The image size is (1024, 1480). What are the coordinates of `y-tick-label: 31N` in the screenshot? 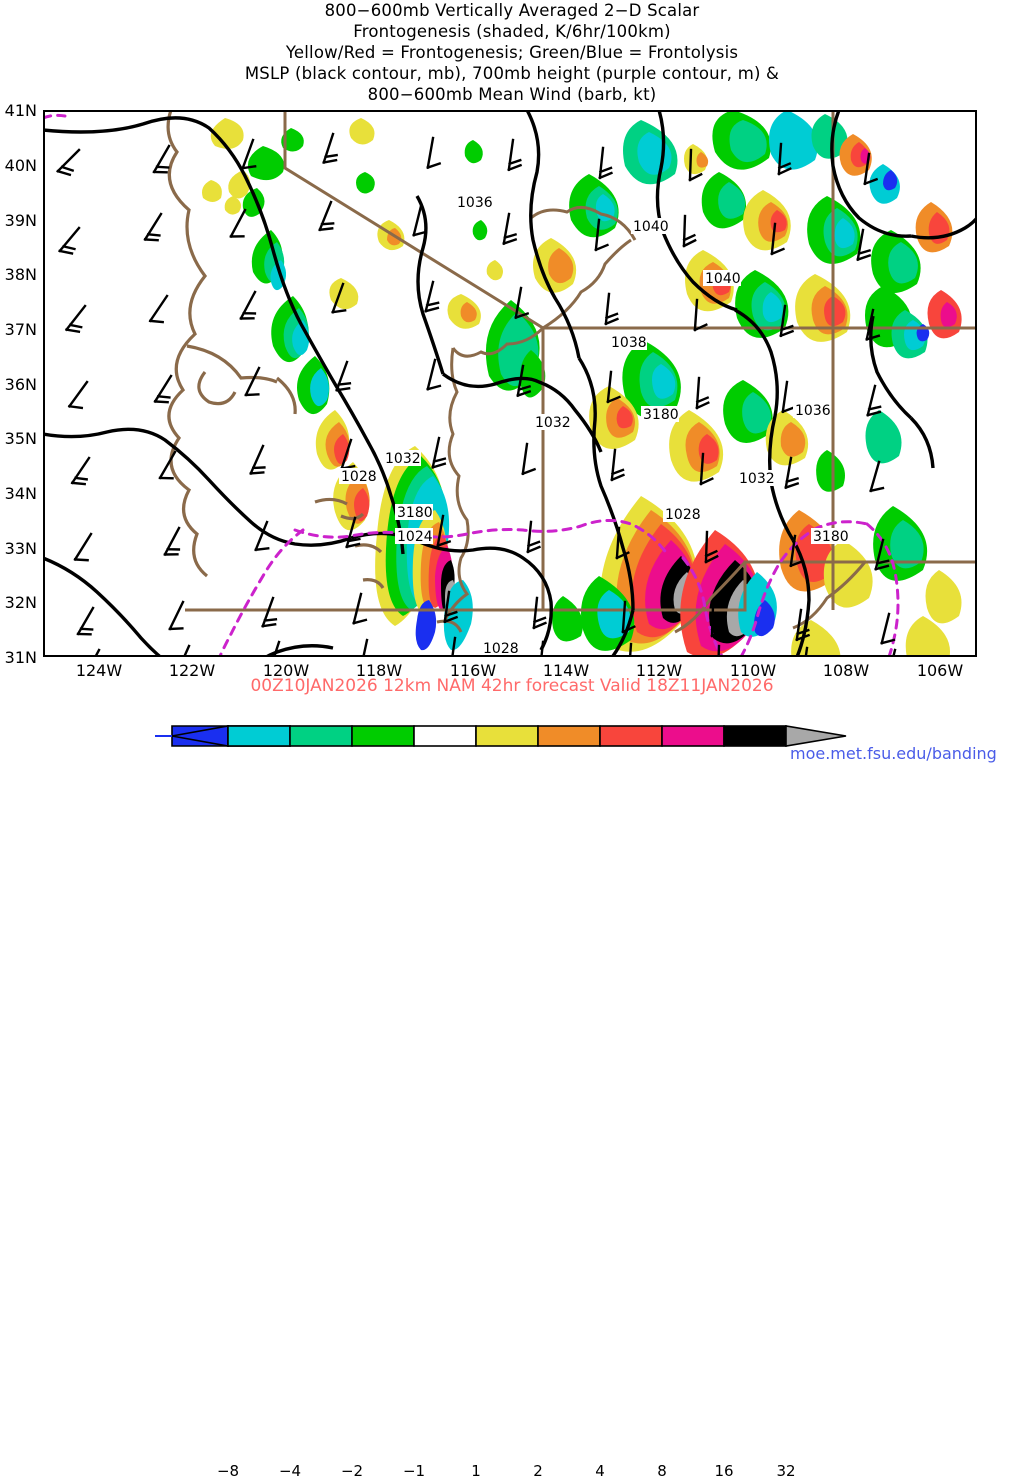 It's located at (20, 657).